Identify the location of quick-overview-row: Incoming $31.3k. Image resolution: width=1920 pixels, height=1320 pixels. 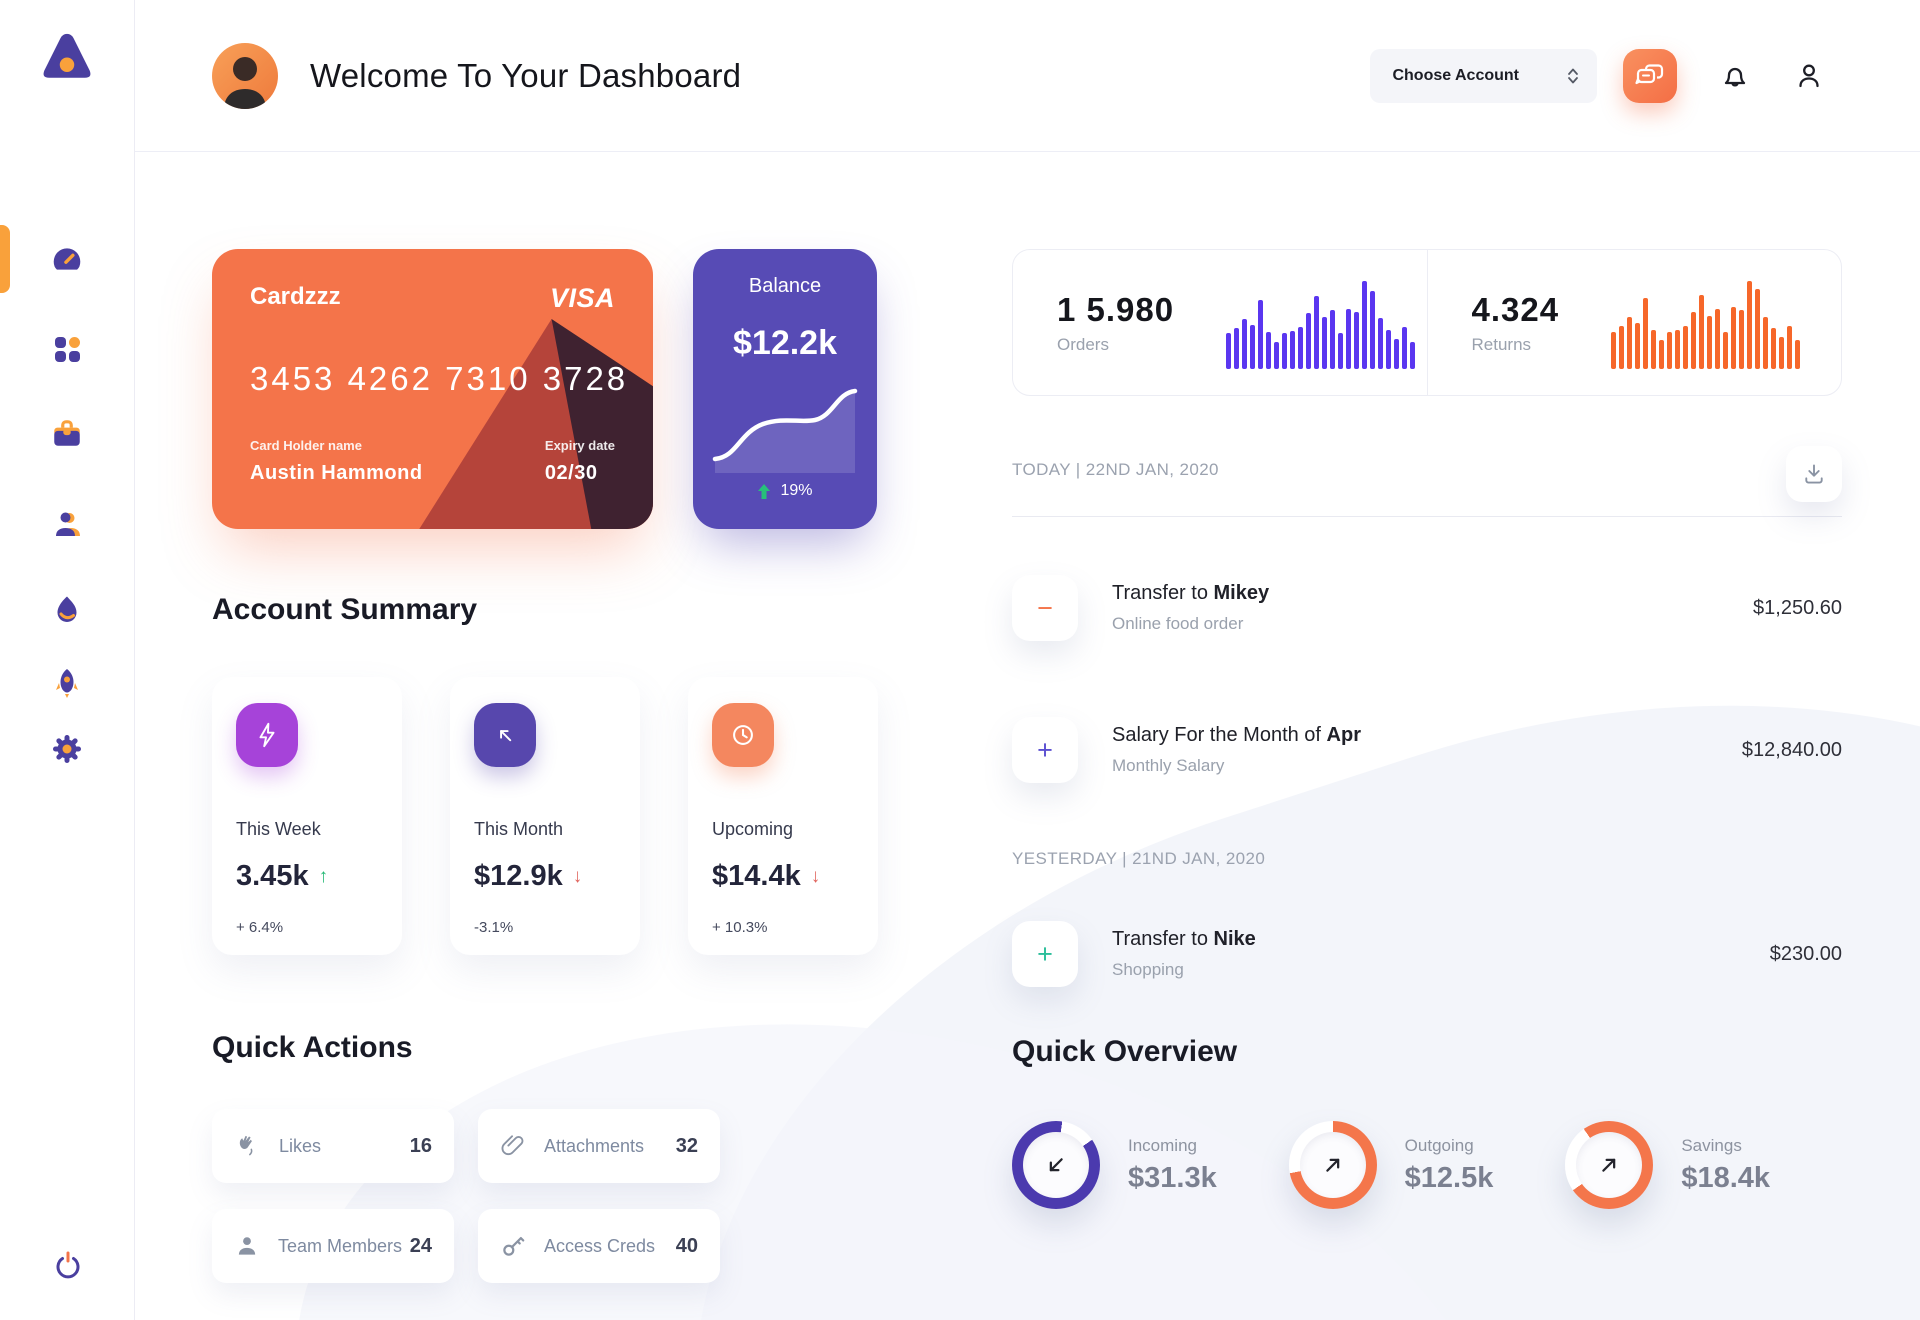
(1427, 1165).